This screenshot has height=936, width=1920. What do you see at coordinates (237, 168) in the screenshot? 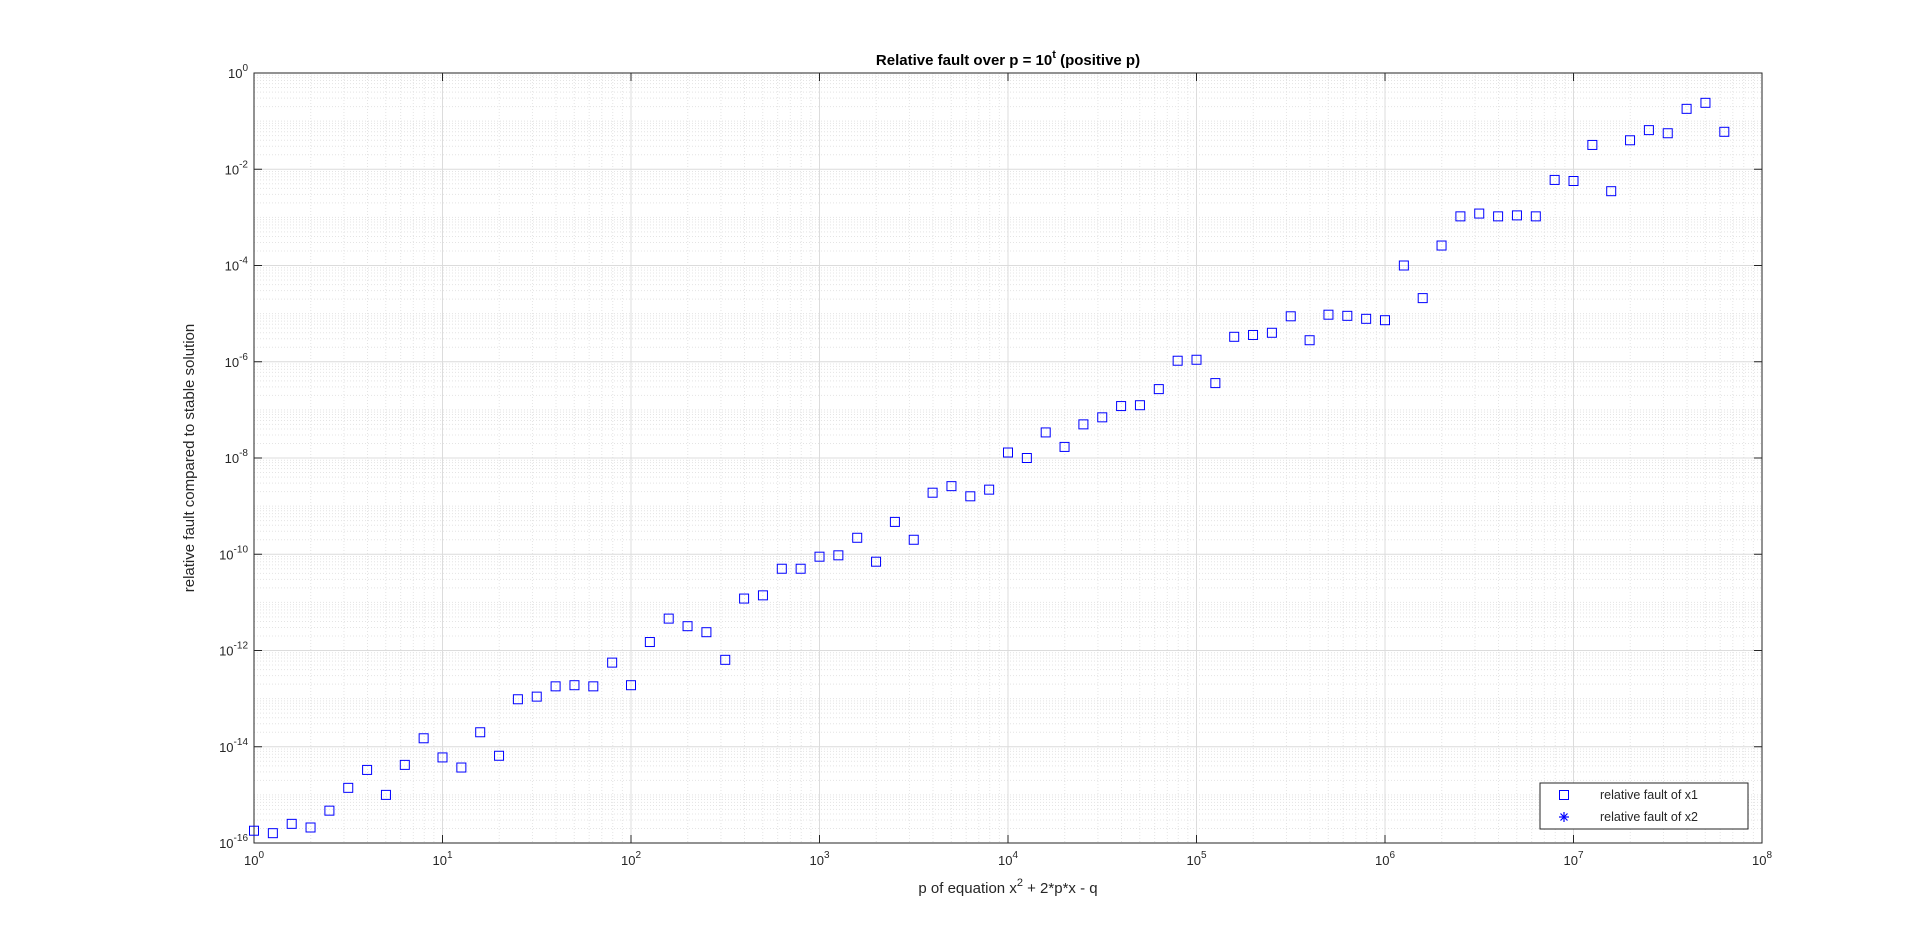
I see `y-tick-label: 10⁻²` at bounding box center [237, 168].